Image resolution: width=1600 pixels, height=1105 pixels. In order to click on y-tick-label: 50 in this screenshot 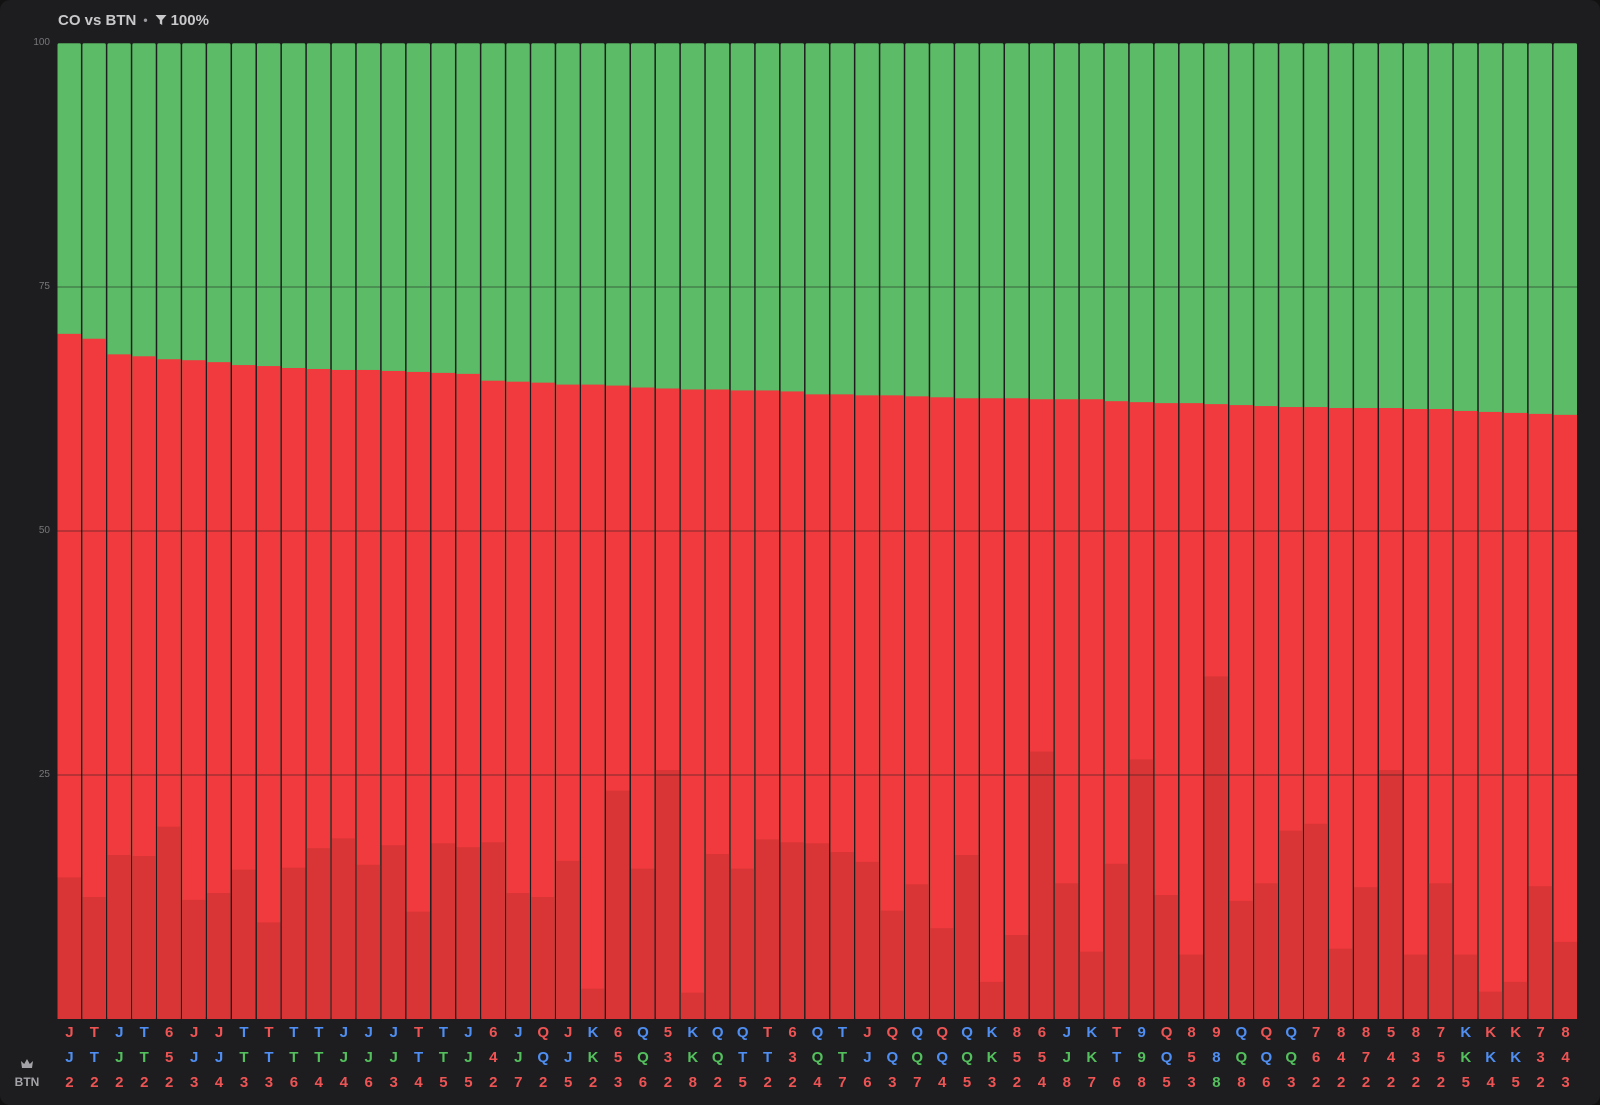, I will do `click(44, 530)`.